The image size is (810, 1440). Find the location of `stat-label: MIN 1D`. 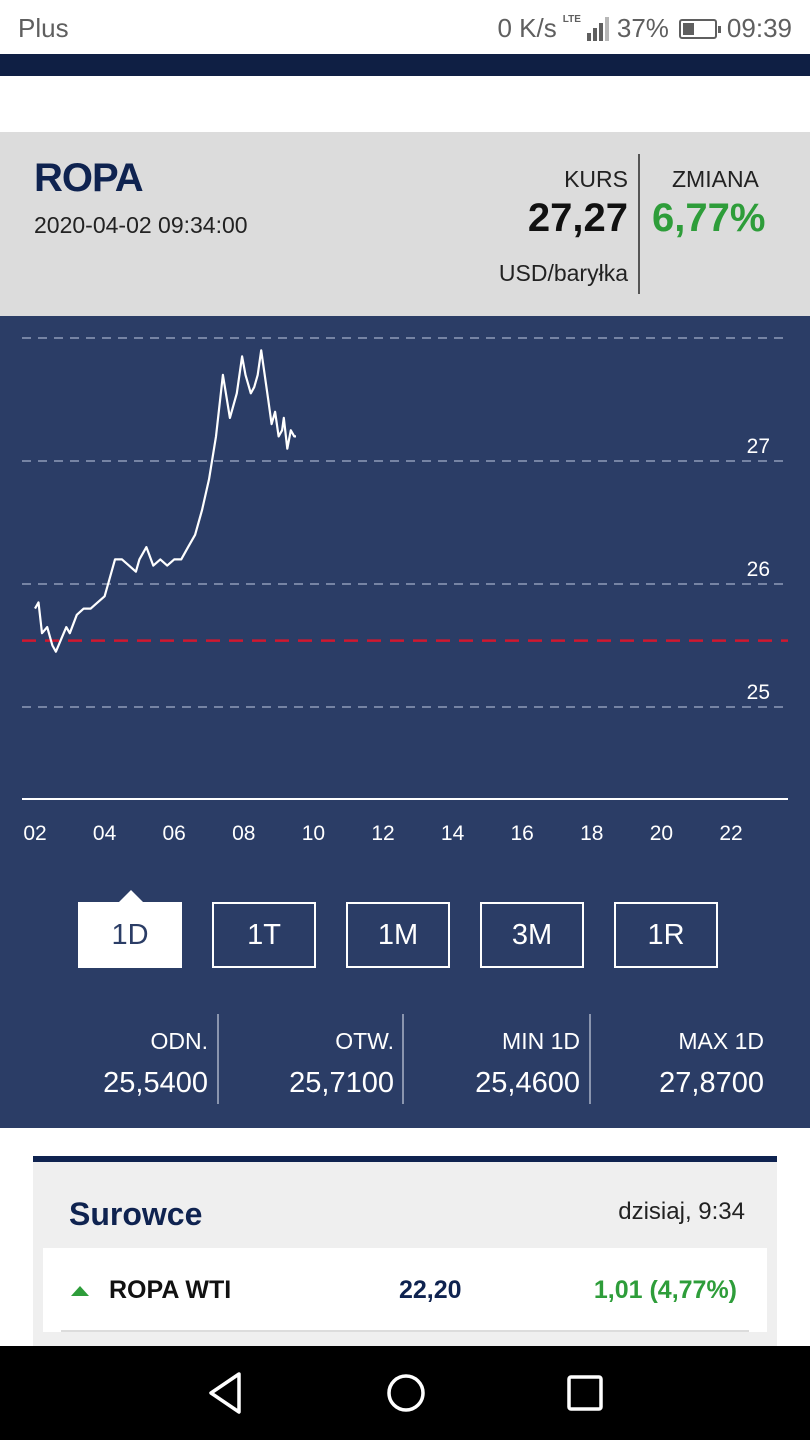

stat-label: MIN 1D is located at coordinates (541, 1041).